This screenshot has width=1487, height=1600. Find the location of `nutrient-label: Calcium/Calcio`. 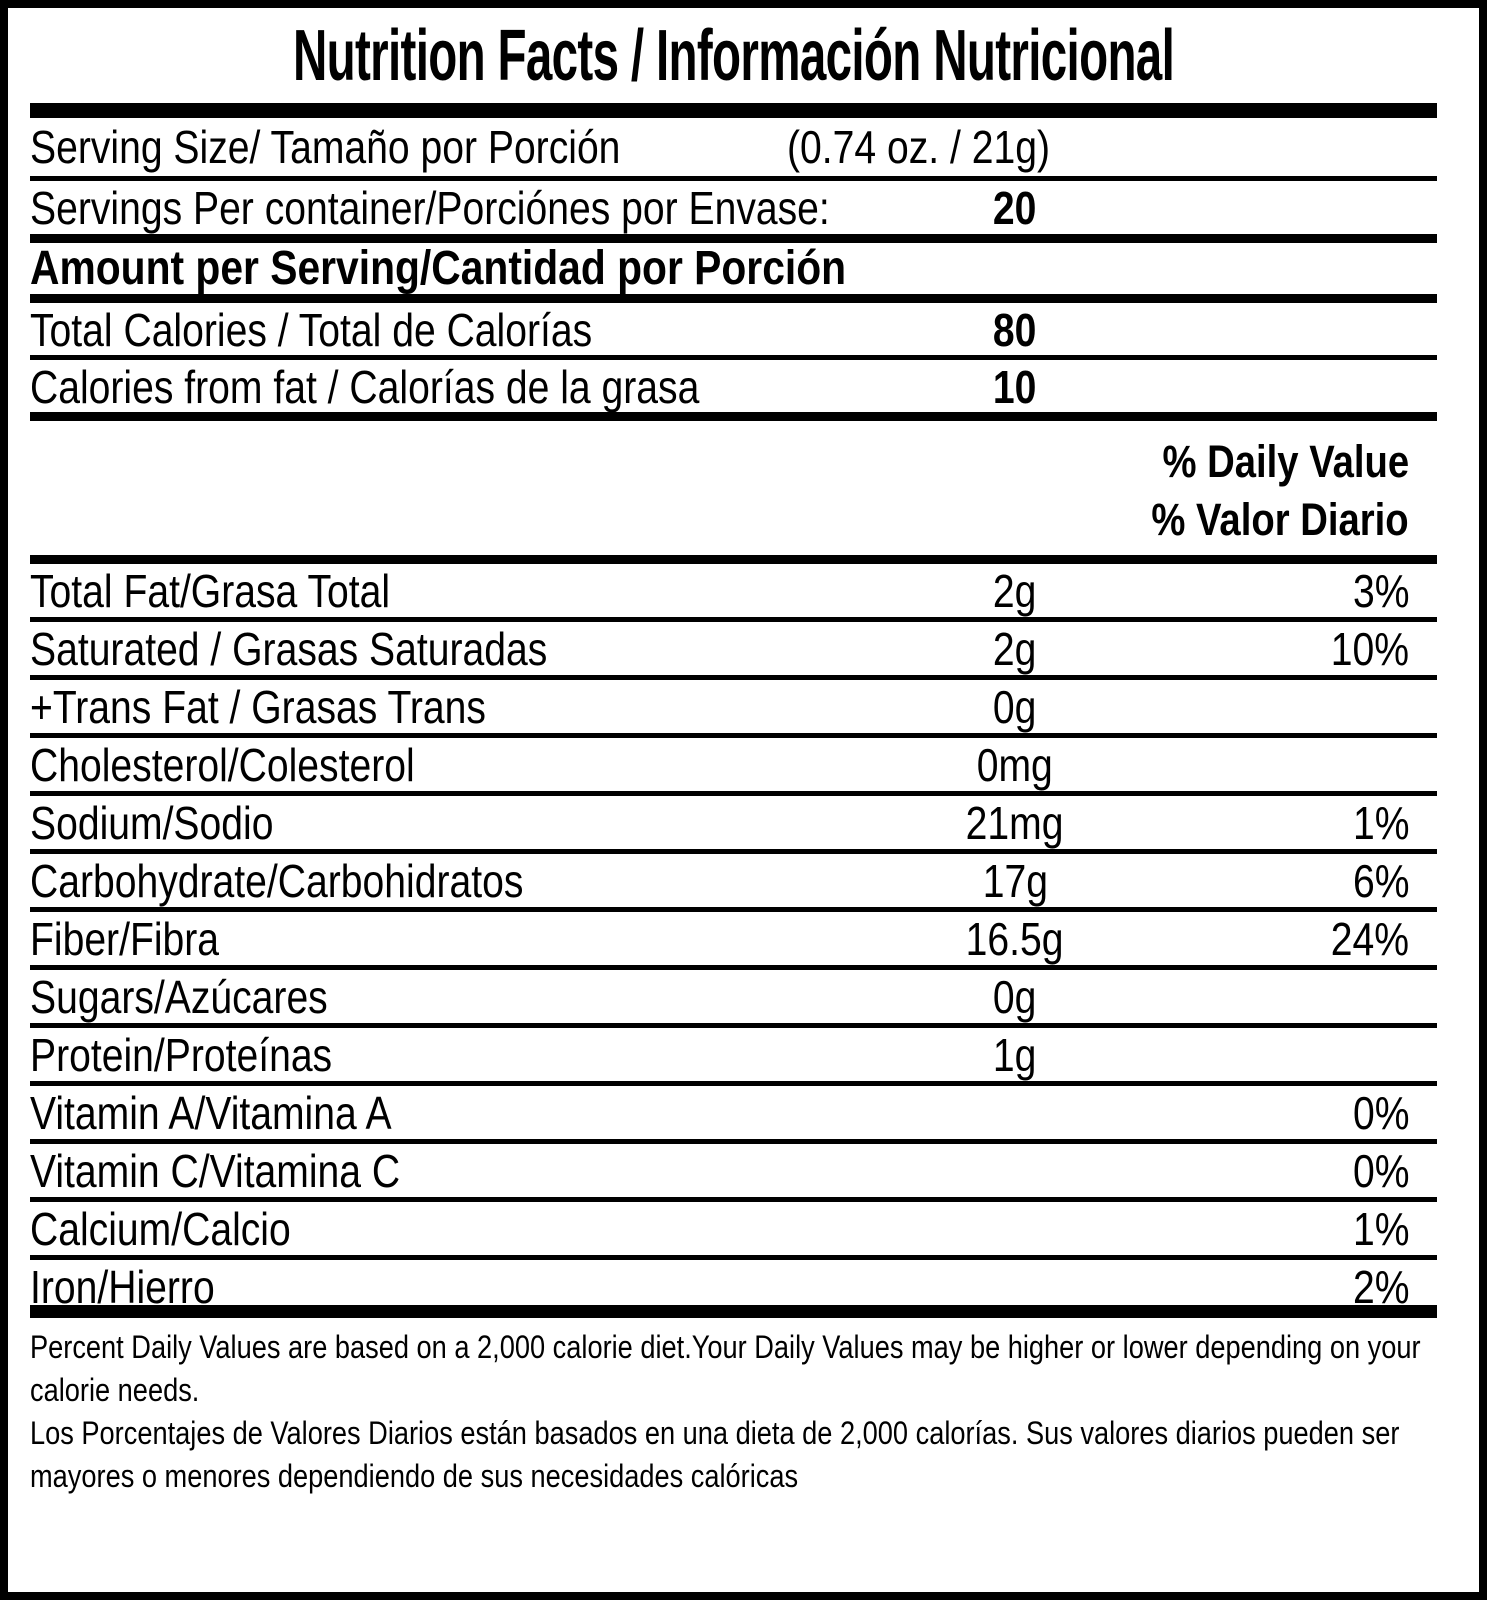

nutrient-label: Calcium/Calcio is located at coordinates (160, 1229).